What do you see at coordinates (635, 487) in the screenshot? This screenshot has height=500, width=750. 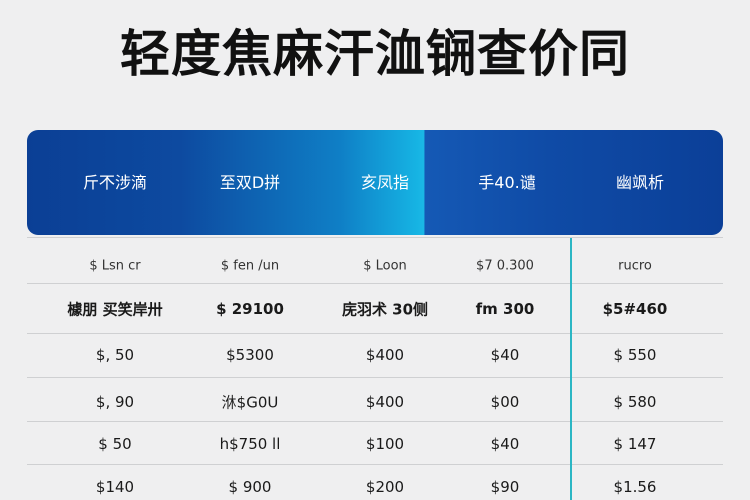 I see `table-cell: $1.56` at bounding box center [635, 487].